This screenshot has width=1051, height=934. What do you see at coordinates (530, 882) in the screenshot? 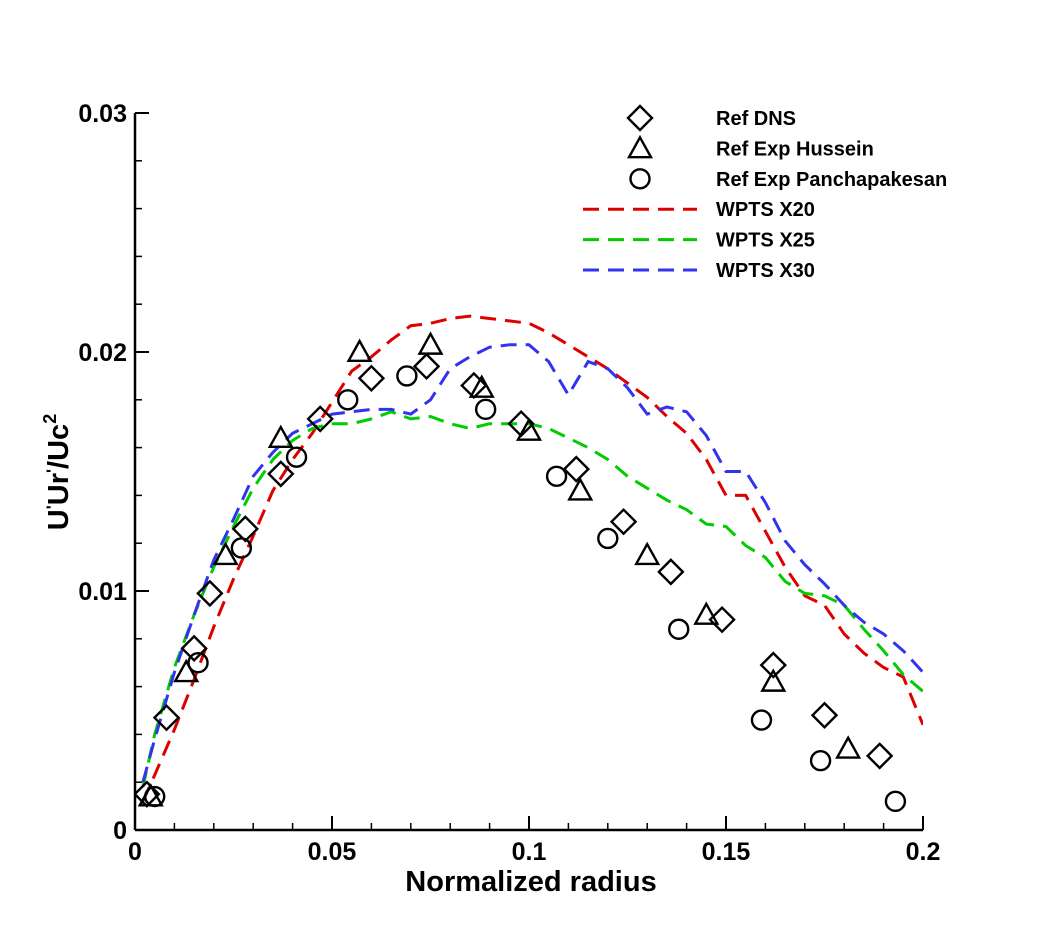
I see `x-axis-title: Normalized radius` at bounding box center [530, 882].